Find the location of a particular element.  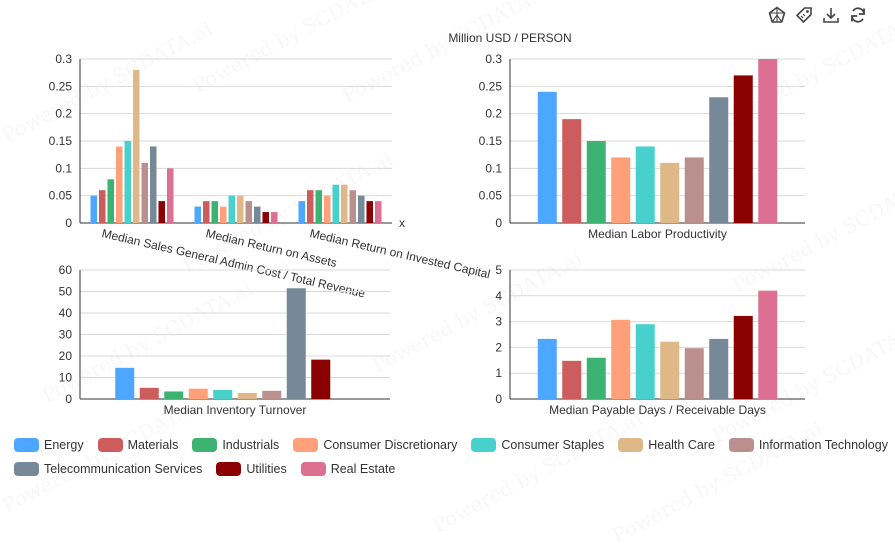

tag-icon is located at coordinates (804, 15).